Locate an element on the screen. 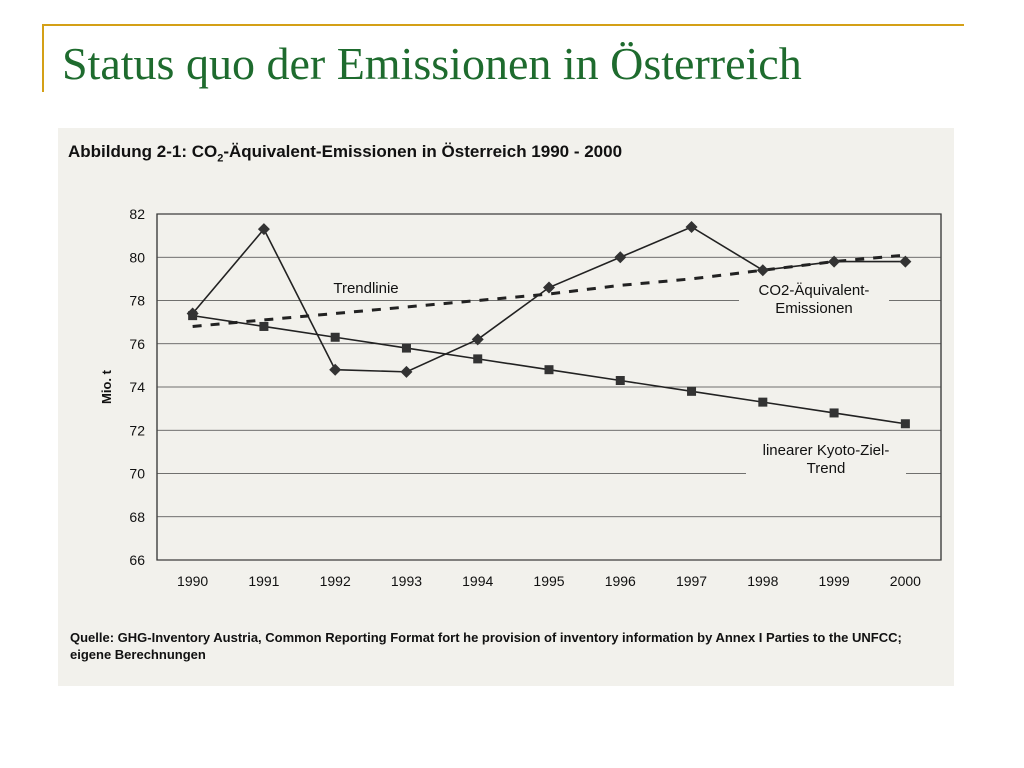 The image size is (1024, 768). y-tick-label: 66 is located at coordinates (137, 560).